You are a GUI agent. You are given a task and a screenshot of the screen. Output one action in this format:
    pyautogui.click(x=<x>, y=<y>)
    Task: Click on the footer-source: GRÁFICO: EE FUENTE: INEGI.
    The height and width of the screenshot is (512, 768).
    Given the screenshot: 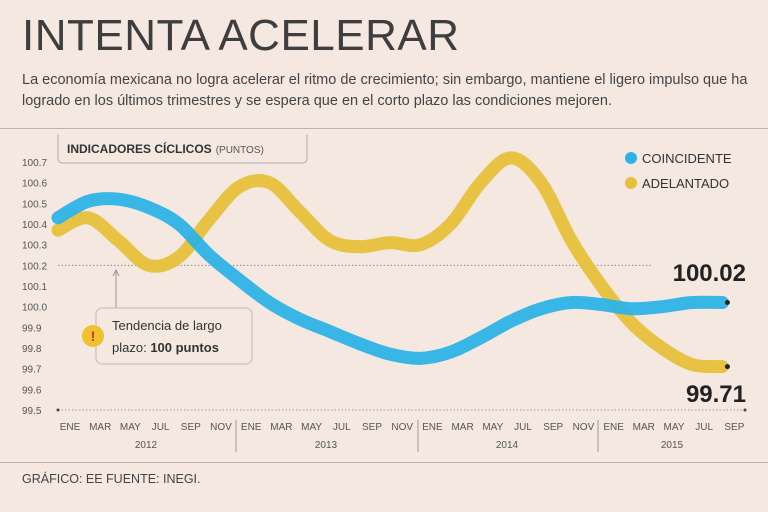 What is the action you would take?
    pyautogui.click(x=111, y=479)
    